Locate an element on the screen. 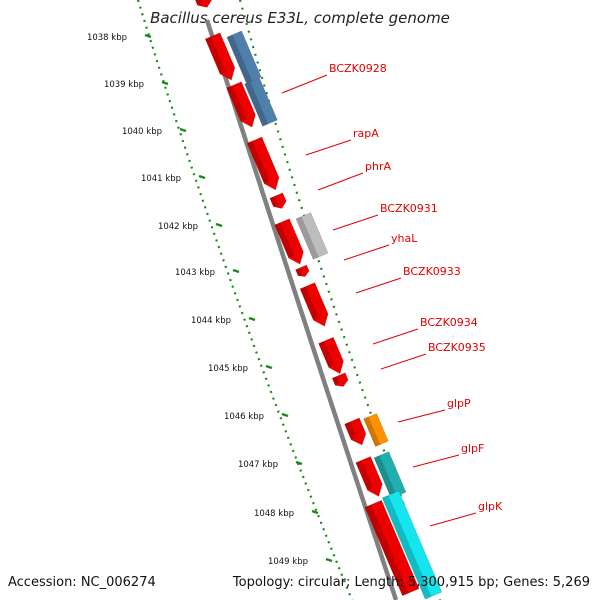  gene-arrow-prev-shade is located at coordinates (198, 3).